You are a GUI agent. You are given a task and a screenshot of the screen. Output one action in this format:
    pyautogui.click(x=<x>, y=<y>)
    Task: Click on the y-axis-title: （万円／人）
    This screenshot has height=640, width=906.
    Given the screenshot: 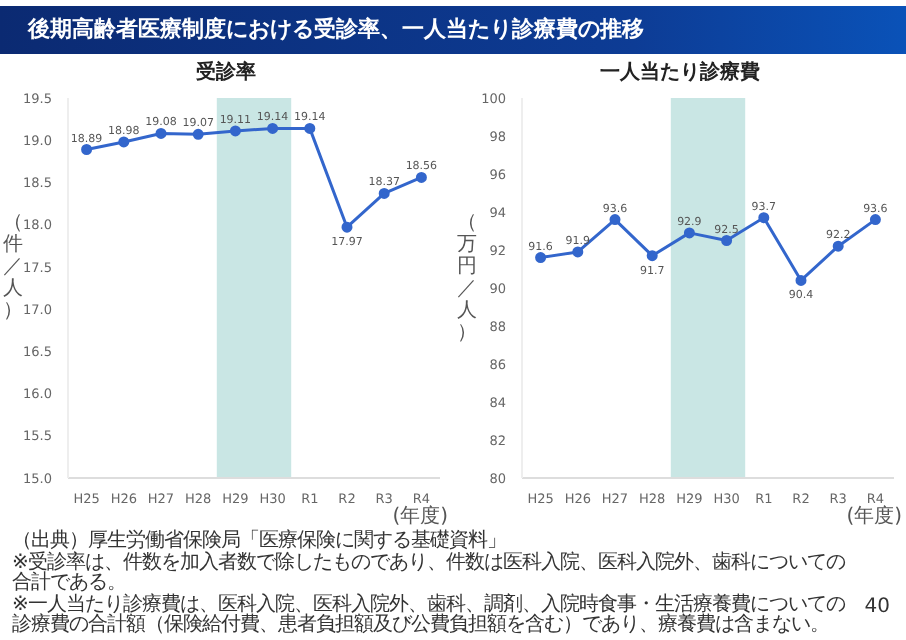 What is the action you would take?
    pyautogui.click(x=467, y=278)
    